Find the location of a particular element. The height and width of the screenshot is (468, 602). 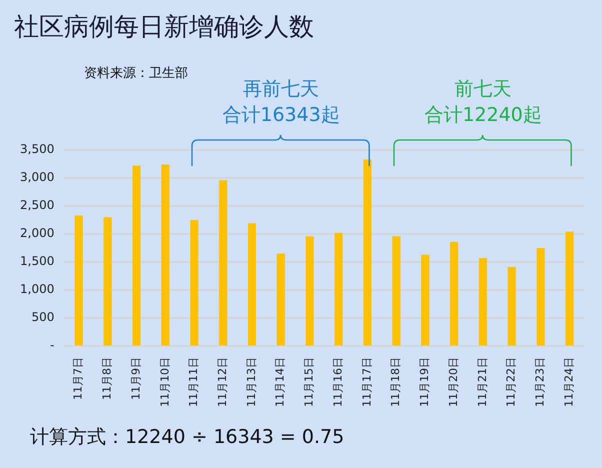

x-tick-label: 11月22日 is located at coordinates (511, 382).